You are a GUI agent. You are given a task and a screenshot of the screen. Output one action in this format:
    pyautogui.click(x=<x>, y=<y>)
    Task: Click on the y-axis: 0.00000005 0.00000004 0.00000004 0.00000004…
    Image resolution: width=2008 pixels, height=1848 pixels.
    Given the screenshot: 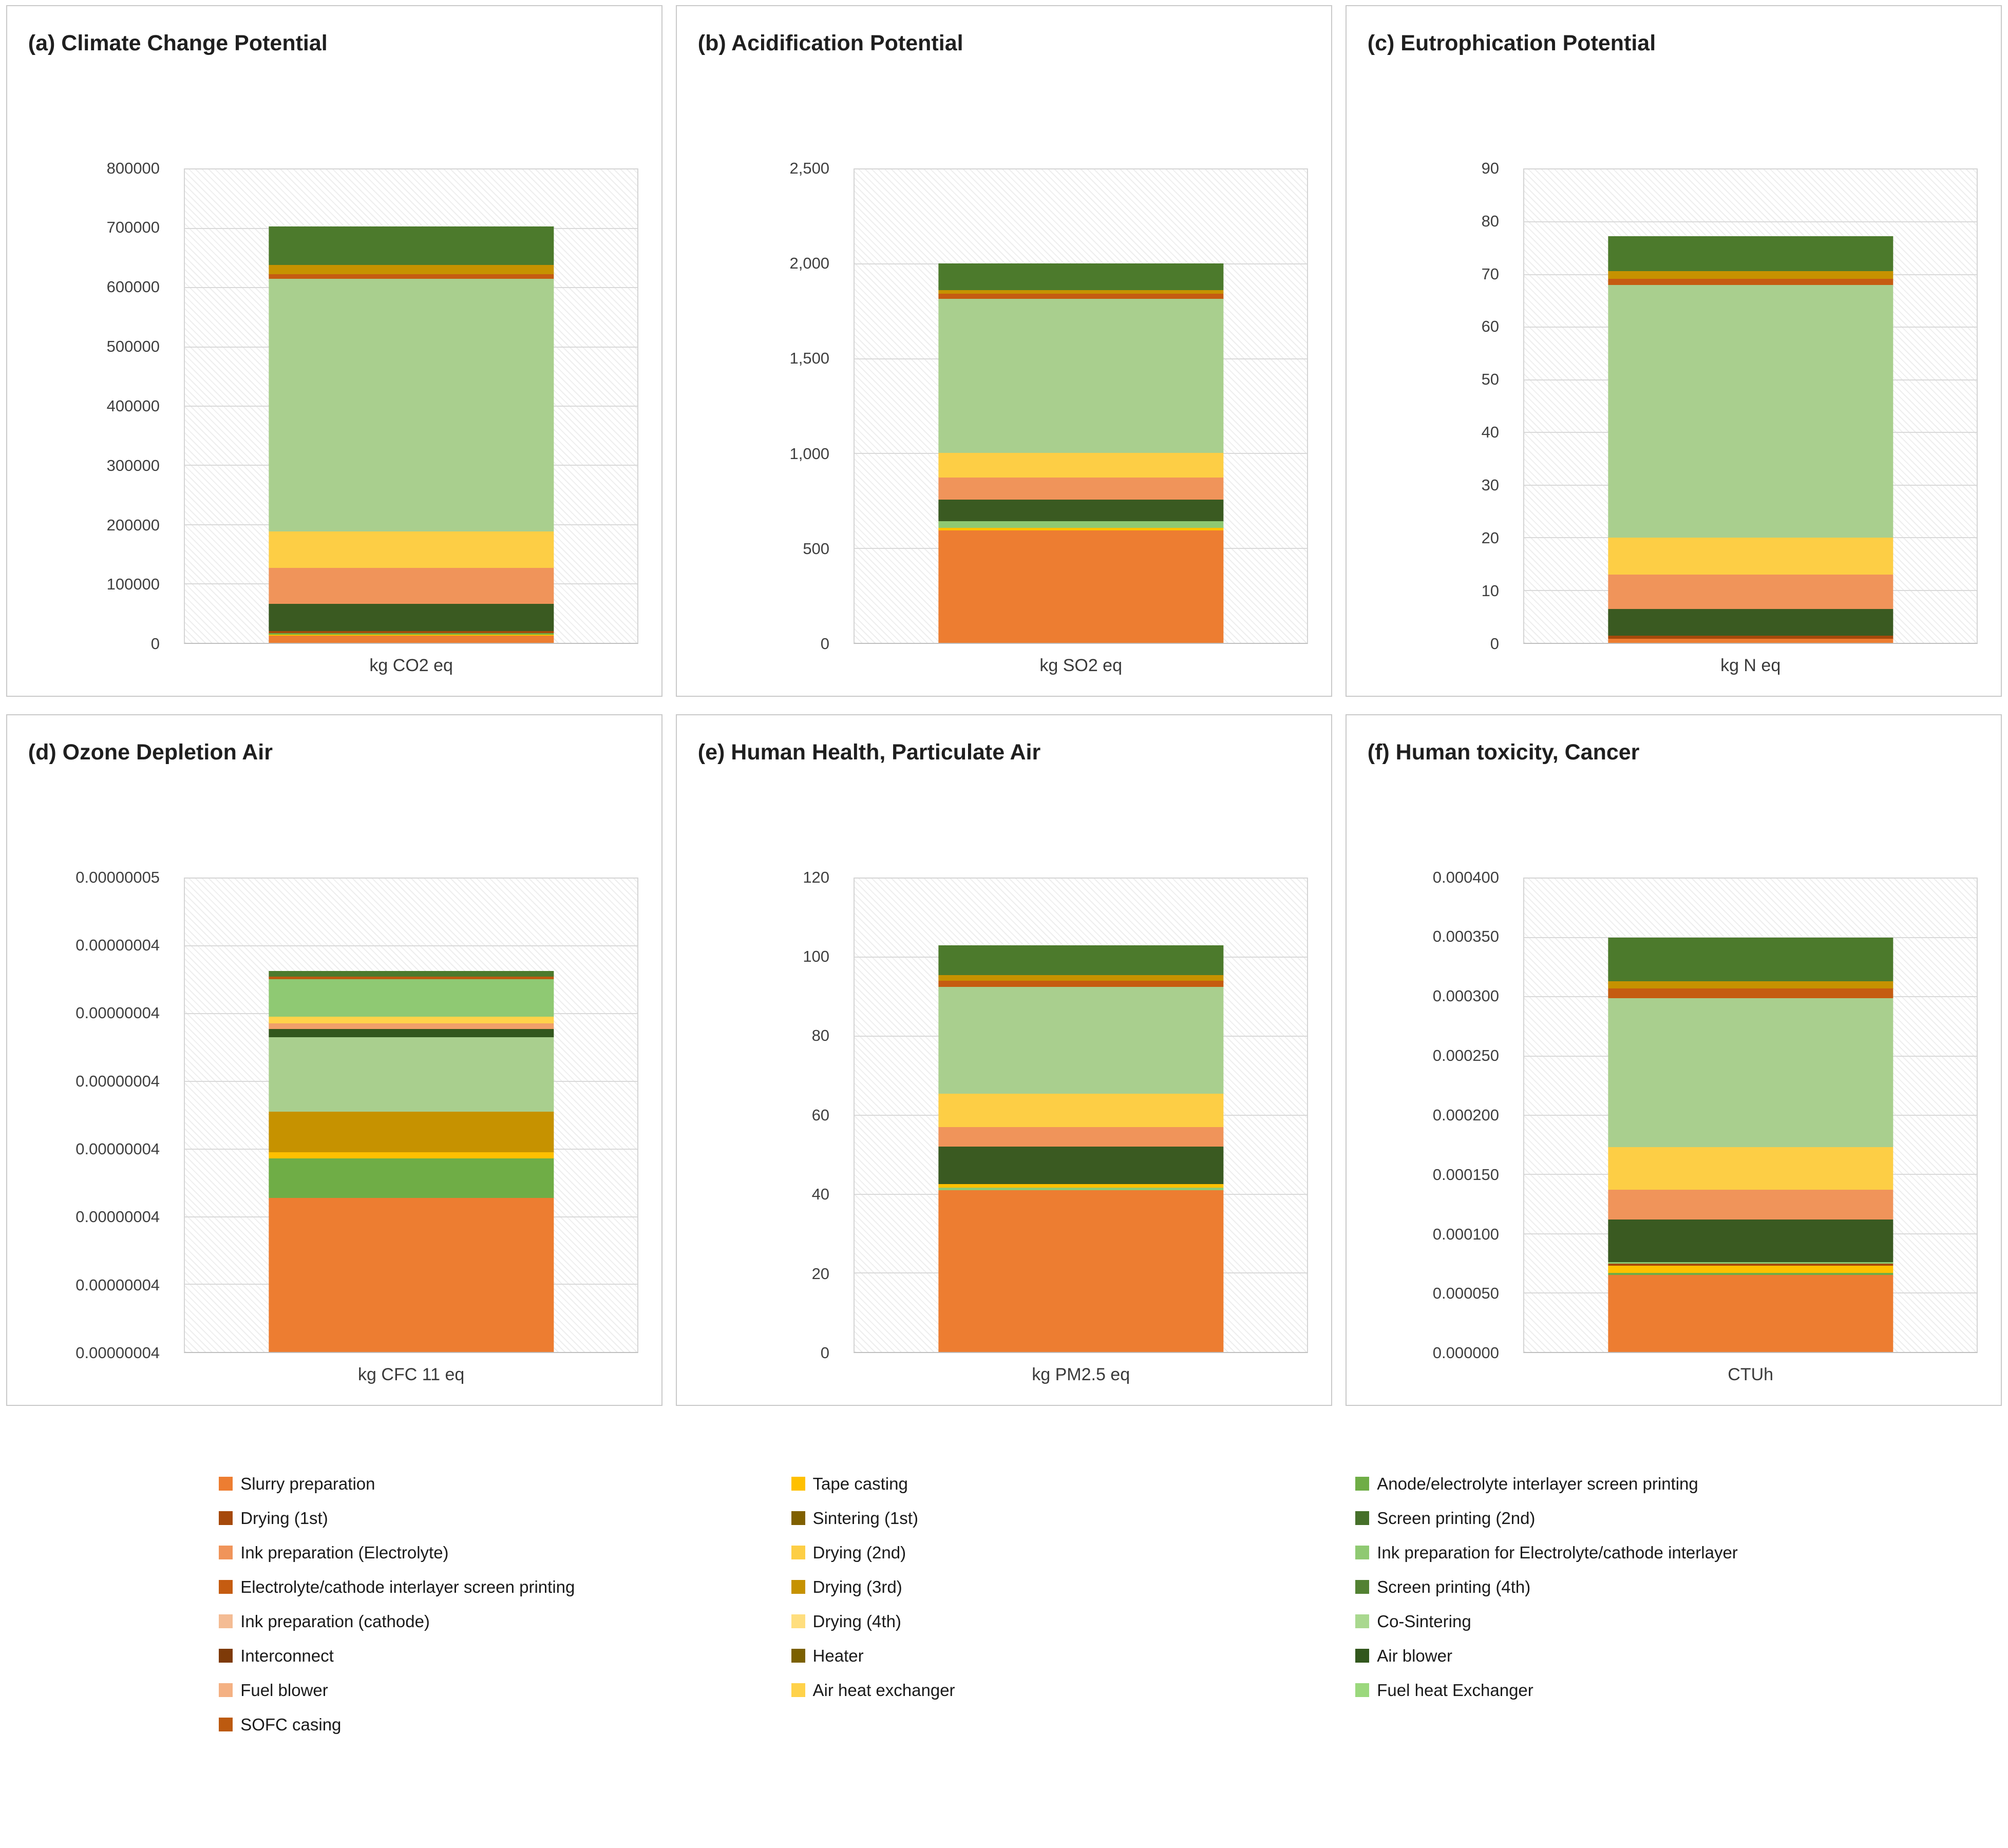 What is the action you would take?
    pyautogui.click(x=89, y=1115)
    